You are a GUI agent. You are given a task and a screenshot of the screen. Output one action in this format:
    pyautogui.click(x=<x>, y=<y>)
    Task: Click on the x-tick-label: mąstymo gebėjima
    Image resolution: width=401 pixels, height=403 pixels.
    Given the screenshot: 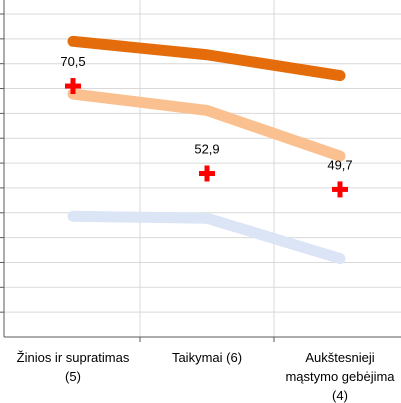 What is the action you would take?
    pyautogui.click(x=340, y=376)
    